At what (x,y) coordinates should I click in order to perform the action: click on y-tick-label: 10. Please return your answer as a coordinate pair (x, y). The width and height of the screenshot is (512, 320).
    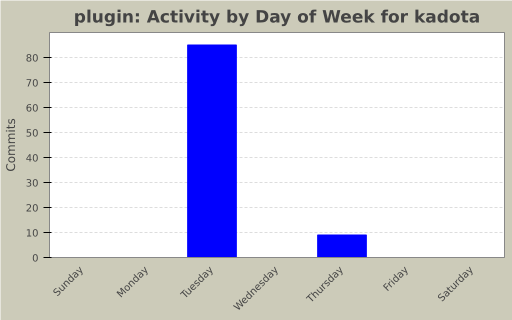
    Looking at the image, I should click on (32, 234).